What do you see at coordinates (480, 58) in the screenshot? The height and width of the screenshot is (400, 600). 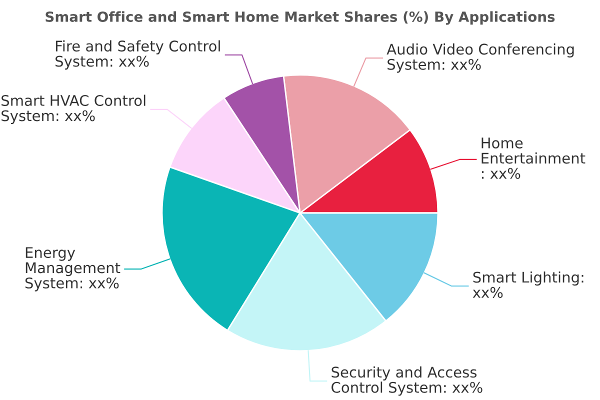 I see `slice-label: Audio Video Conferencing System: xx%` at bounding box center [480, 58].